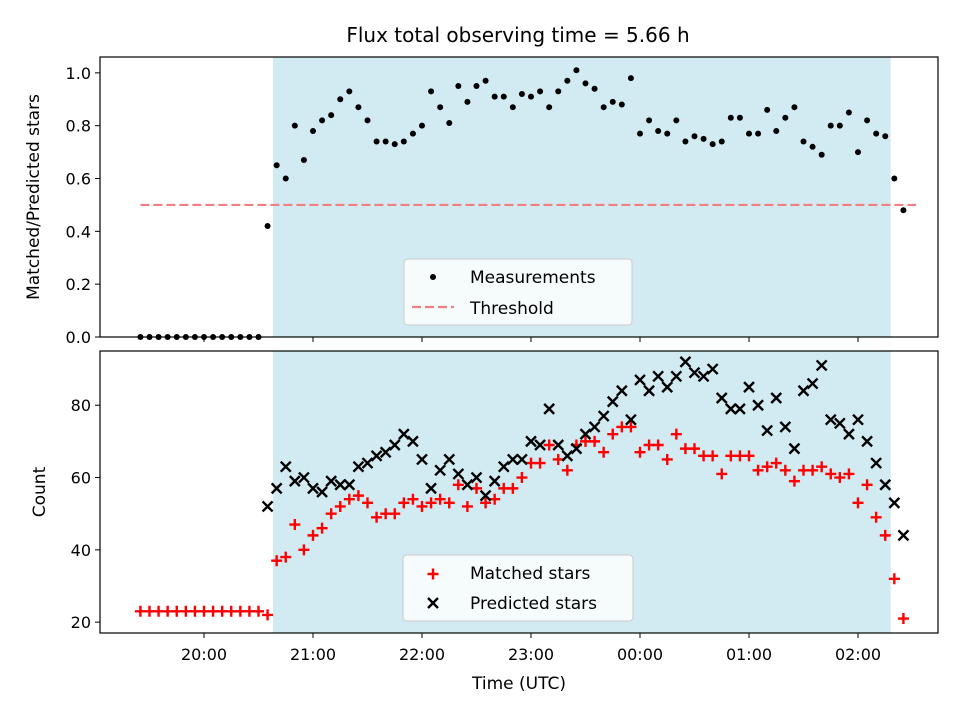  What do you see at coordinates (78, 337) in the screenshot?
I see `y-tick-label: 0.0` at bounding box center [78, 337].